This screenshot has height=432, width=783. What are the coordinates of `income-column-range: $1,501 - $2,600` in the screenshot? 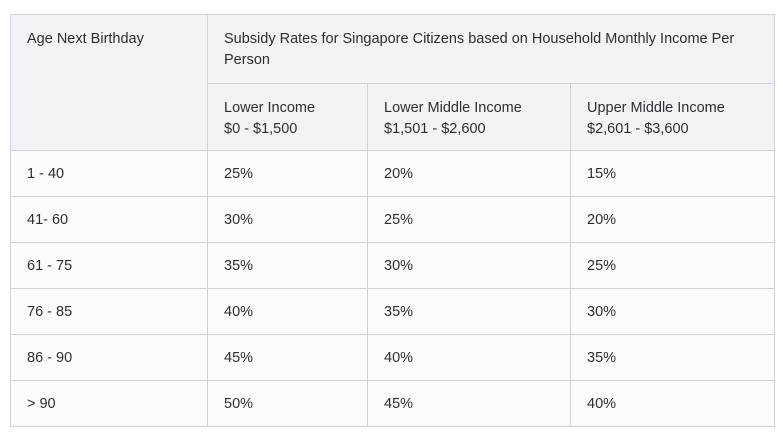 It's located at (435, 129).